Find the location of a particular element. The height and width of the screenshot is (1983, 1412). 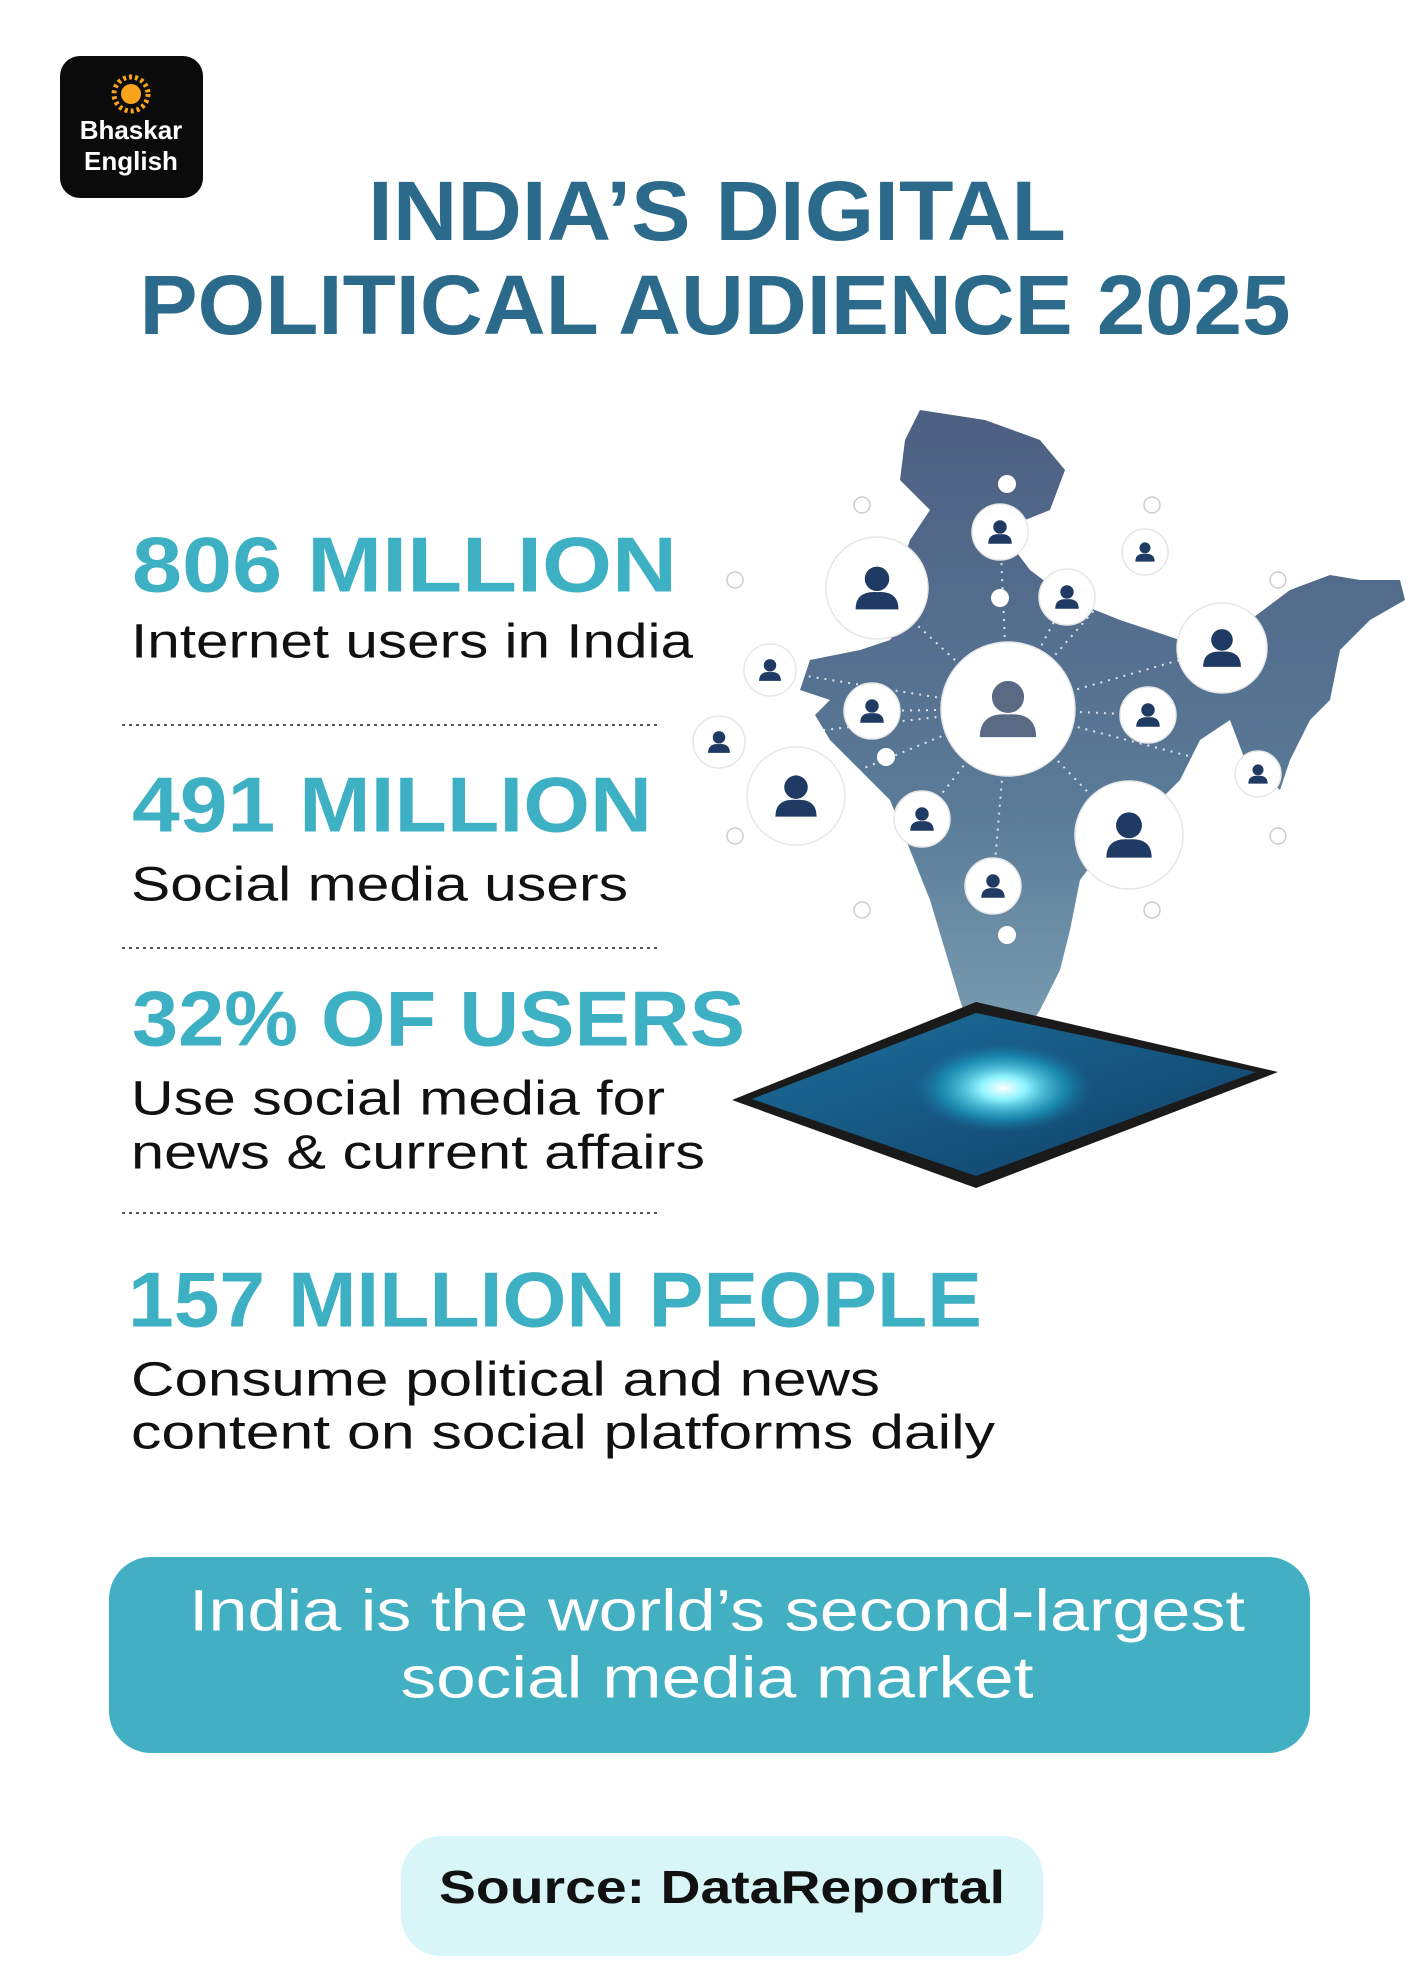

glow is located at coordinates (1003, 1088).